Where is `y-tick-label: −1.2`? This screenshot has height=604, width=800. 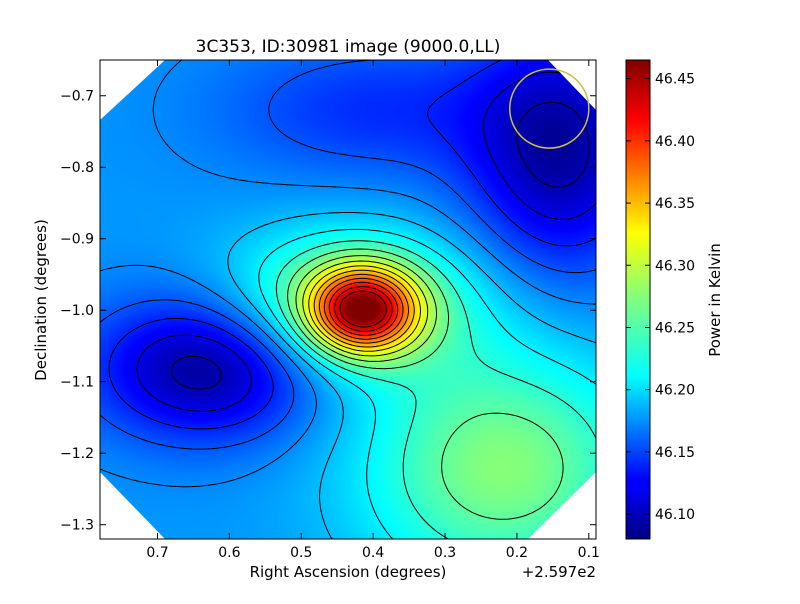
y-tick-label: −1.2 is located at coordinates (77, 454).